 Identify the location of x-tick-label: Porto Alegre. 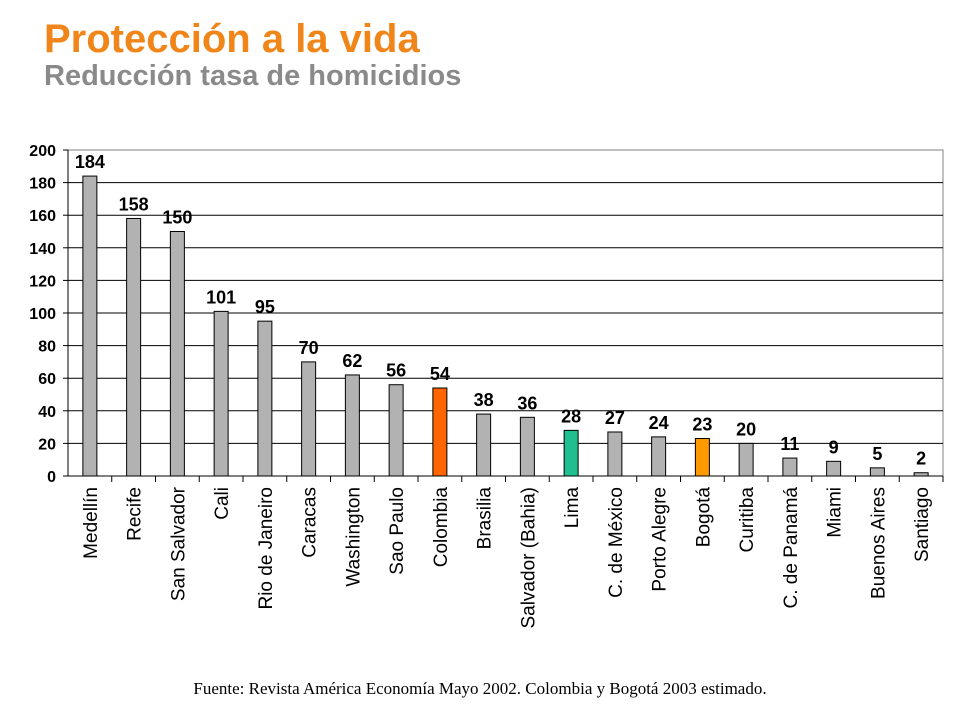
(660, 539).